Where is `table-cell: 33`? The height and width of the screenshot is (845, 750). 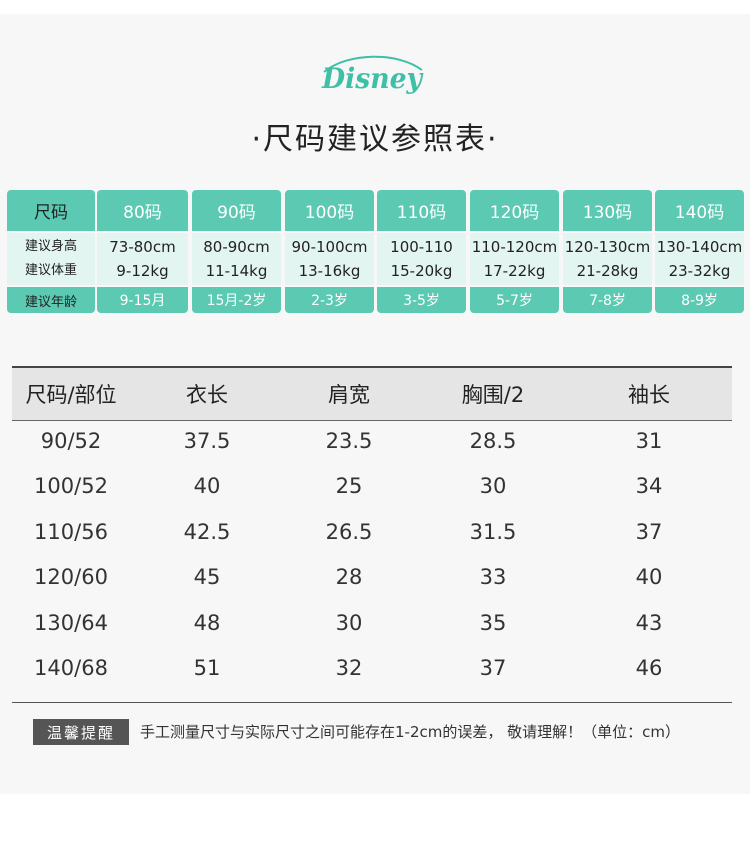
table-cell: 33 is located at coordinates (493, 577).